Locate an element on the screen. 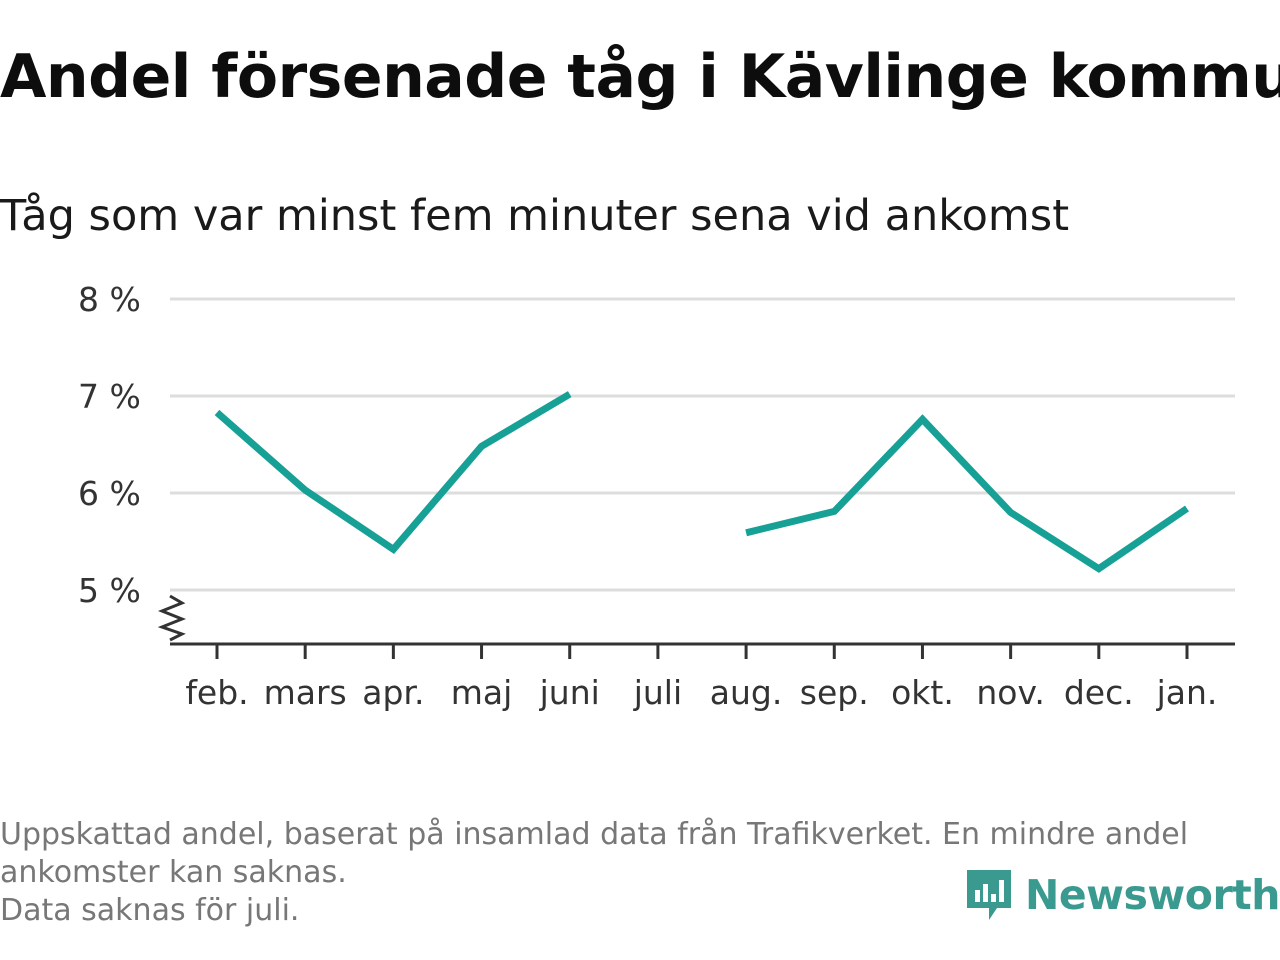  brand-name: Newsworthy is located at coordinates (1152, 895).